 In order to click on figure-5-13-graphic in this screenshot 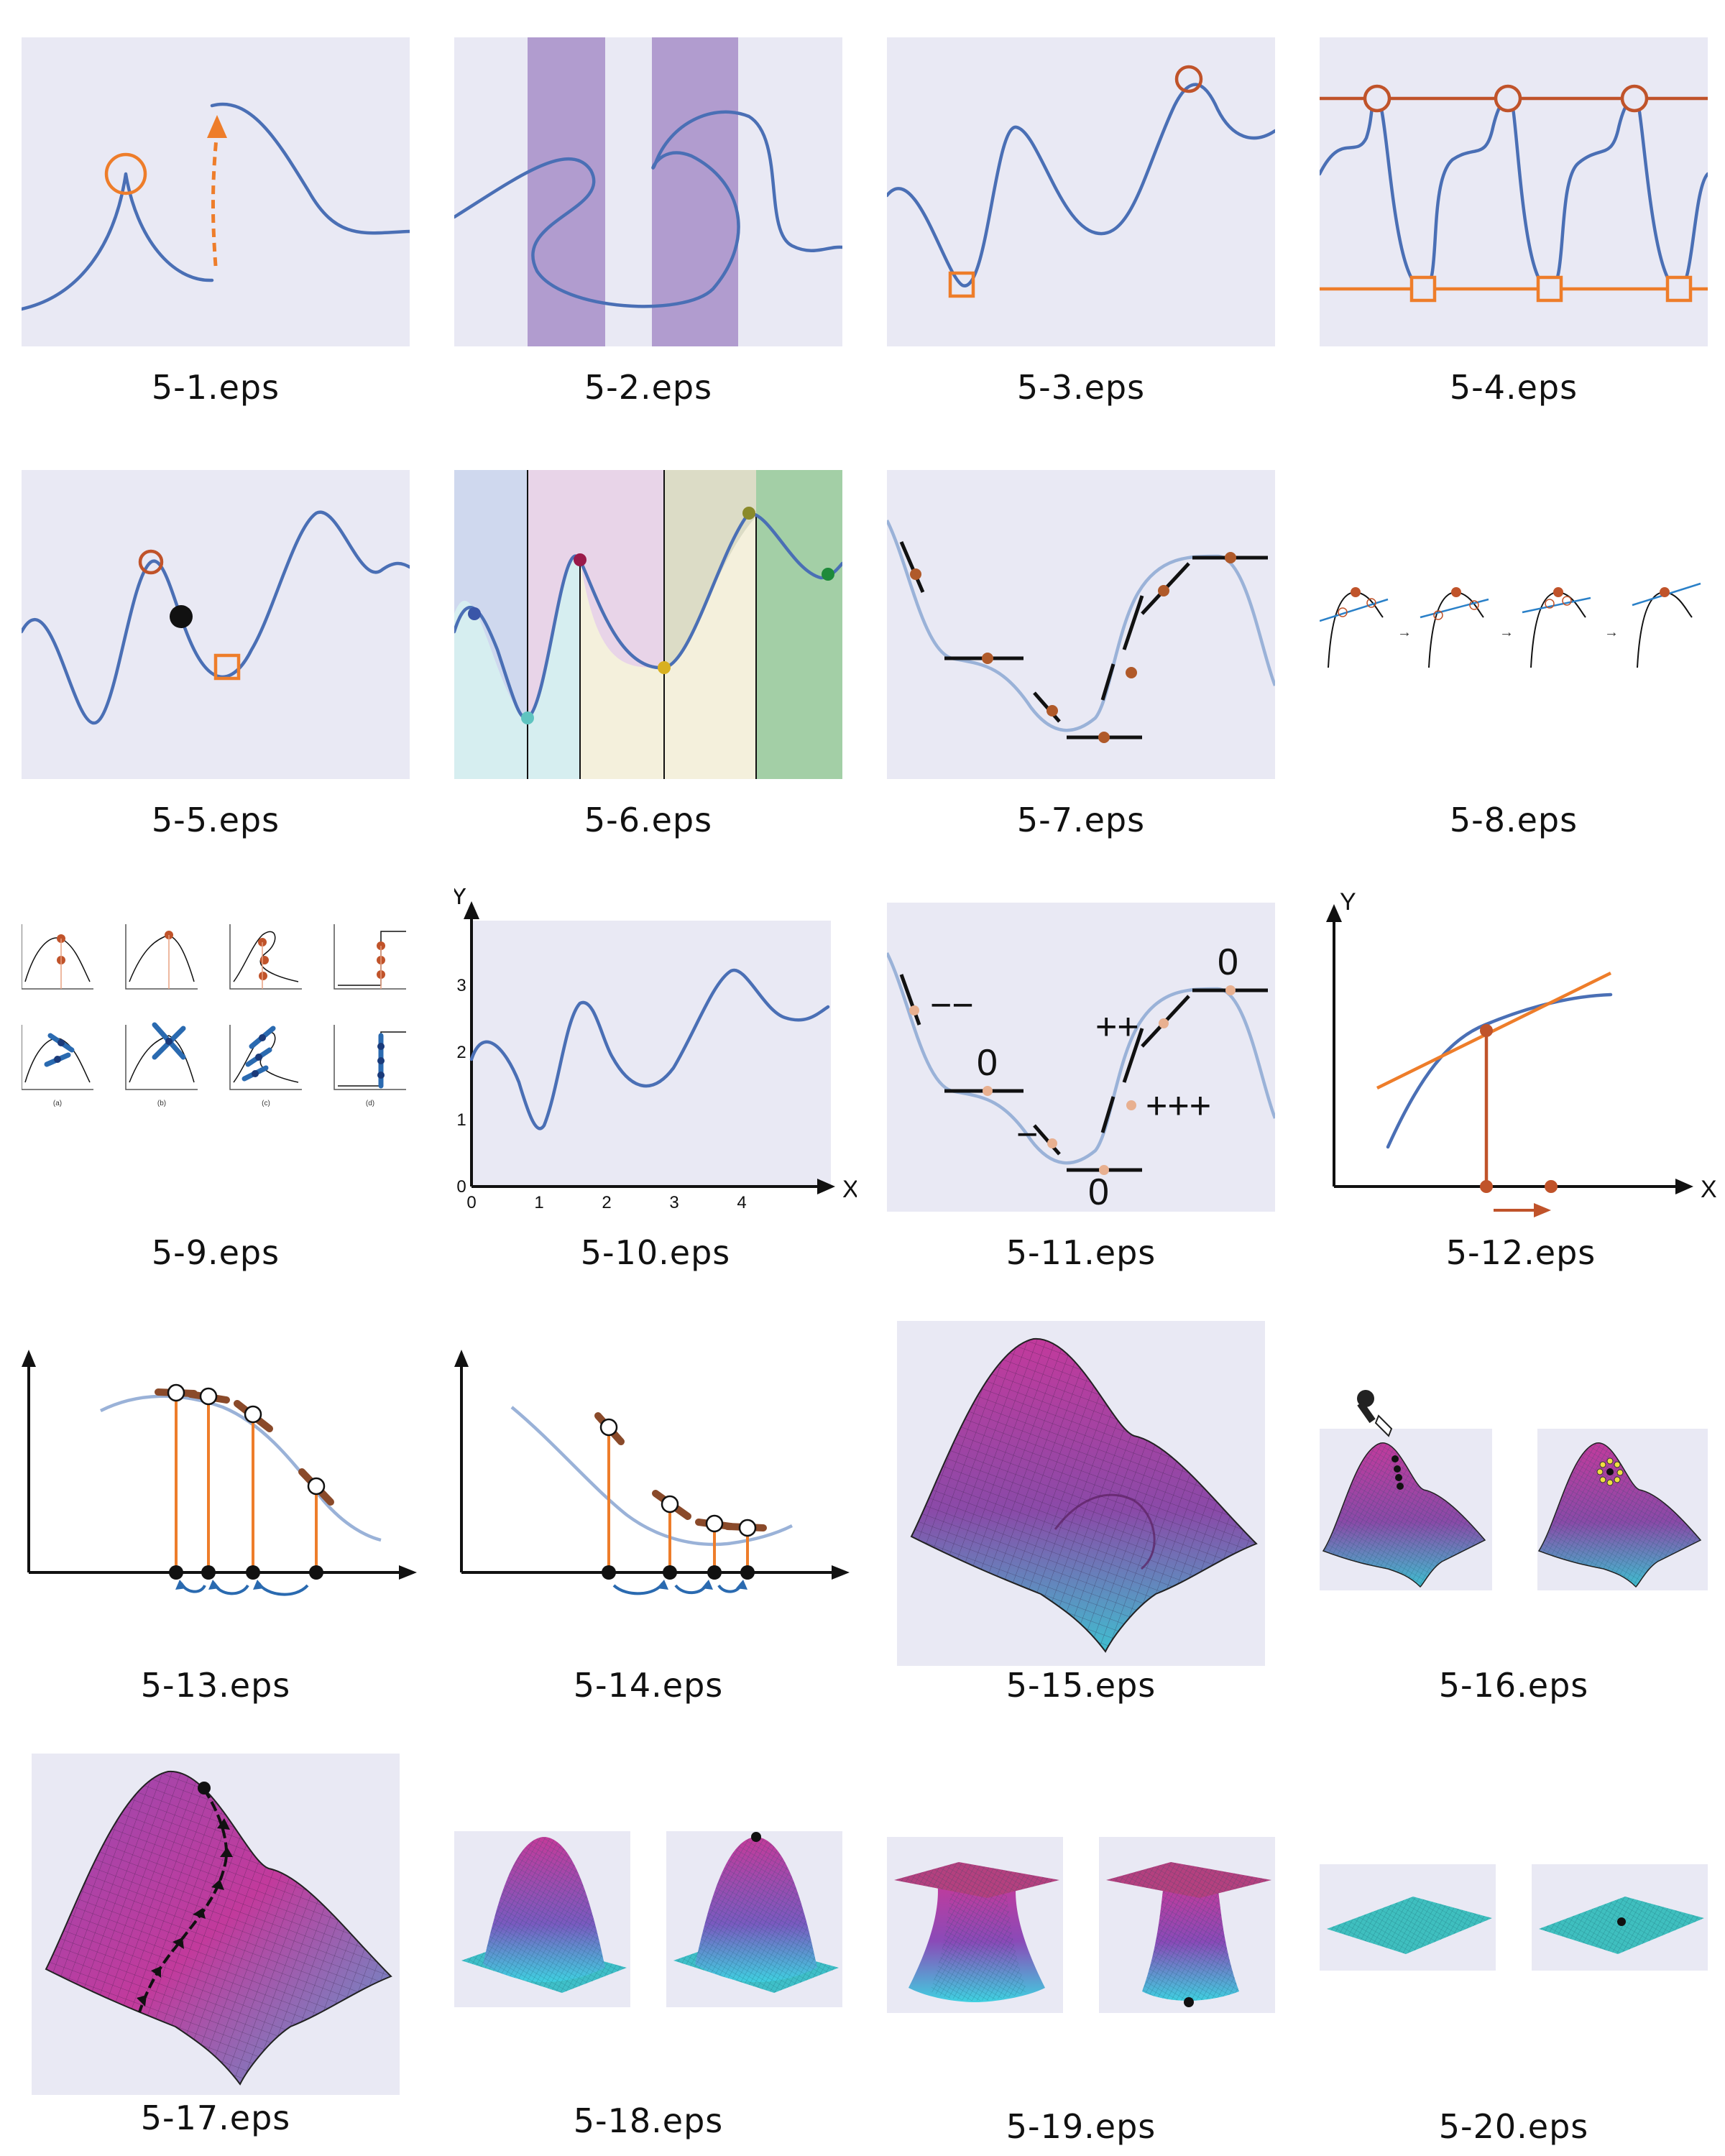, I will do `click(219, 1473)`.